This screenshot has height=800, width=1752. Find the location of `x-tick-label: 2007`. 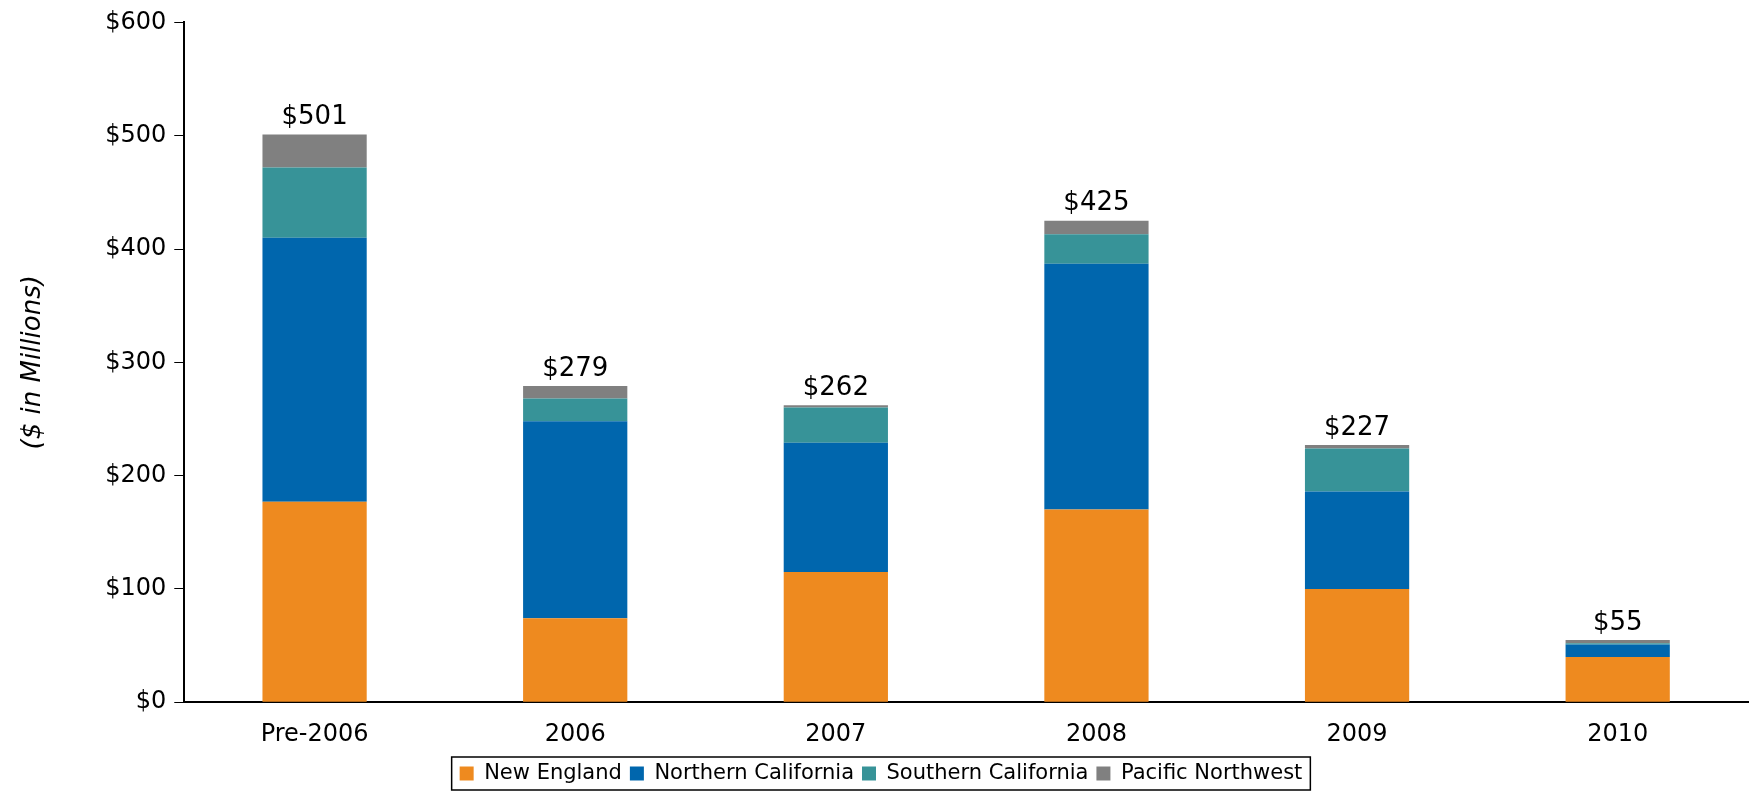

x-tick-label: 2007 is located at coordinates (836, 732).